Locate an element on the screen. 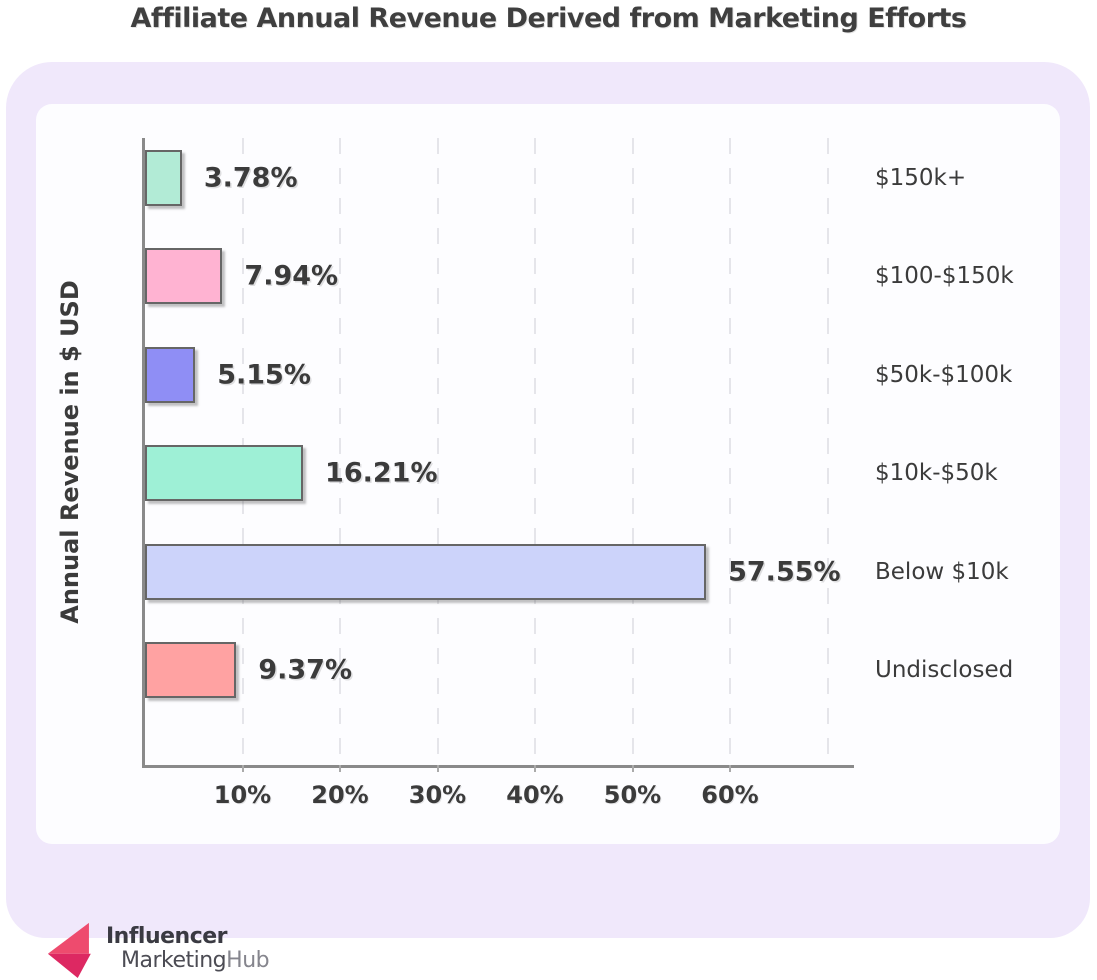 The image size is (1097, 980). category-label-3: $10k-$50k is located at coordinates (936, 473).